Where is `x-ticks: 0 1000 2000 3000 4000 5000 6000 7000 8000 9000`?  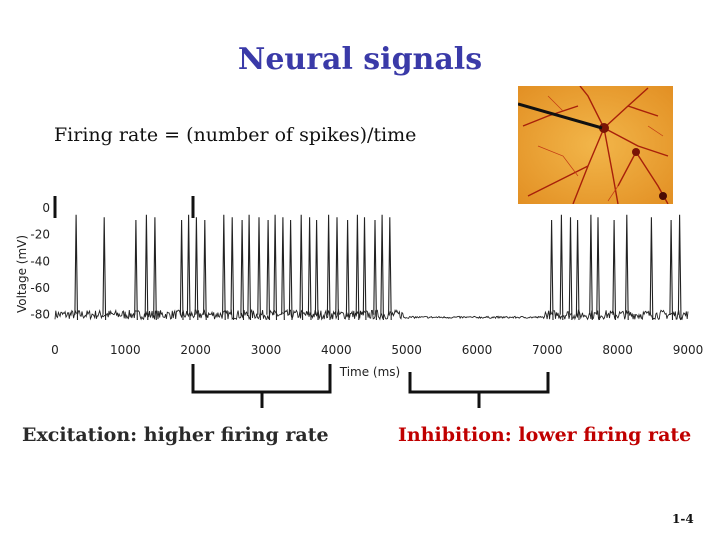
x-ticks: 0 1000 2000 3000 4000 5000 6000 7000 8000 9000 is located at coordinates (377, 350).